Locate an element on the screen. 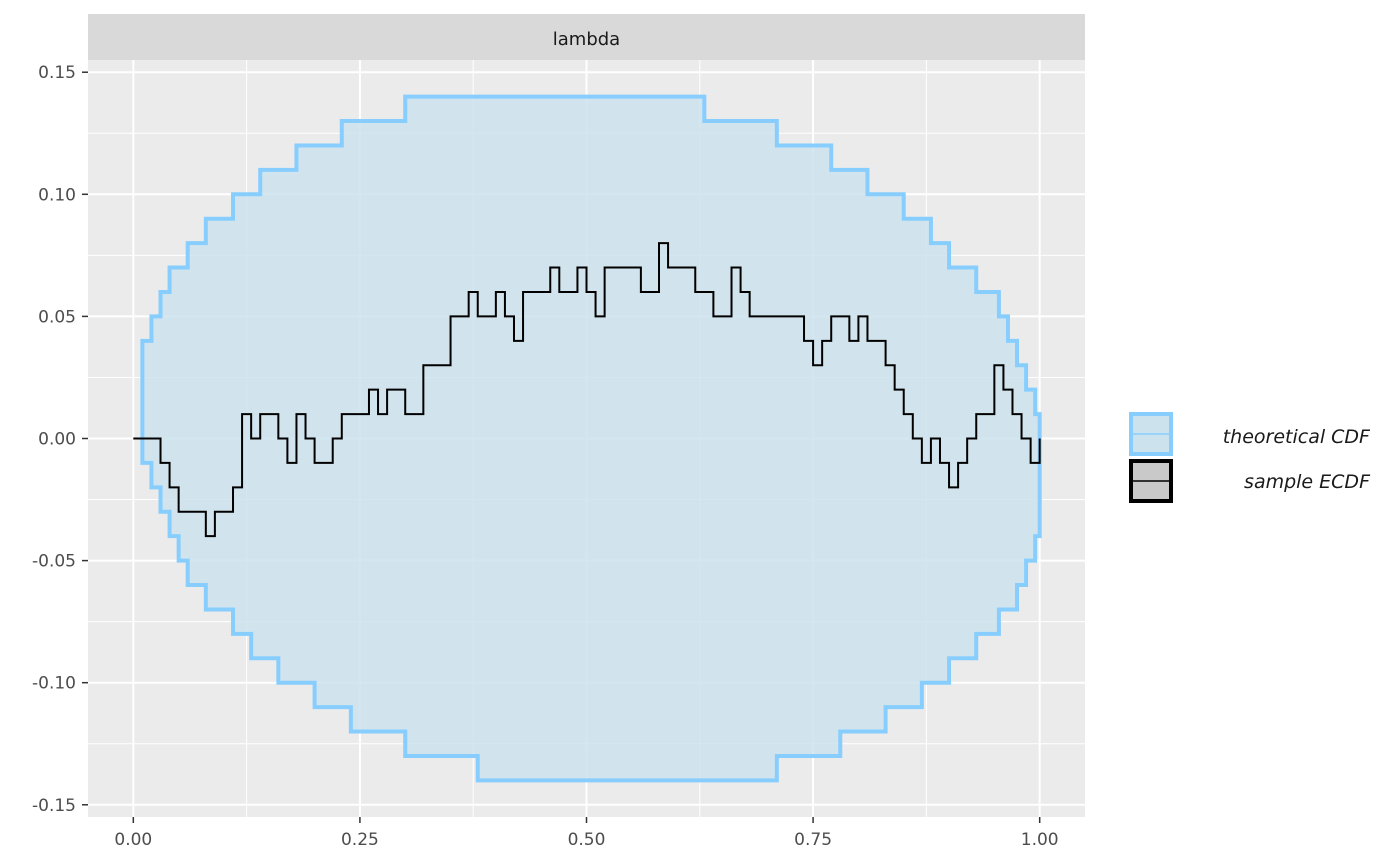 The height and width of the screenshot is (865, 1400). y-tick-label: -0.10 is located at coordinates (54, 684).